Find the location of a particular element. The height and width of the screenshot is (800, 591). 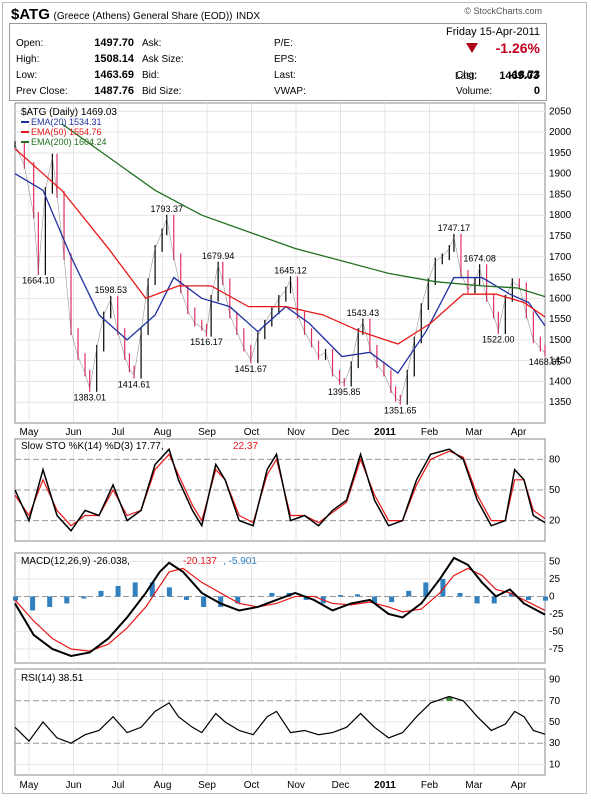

sto-d-line is located at coordinates (280, 488).